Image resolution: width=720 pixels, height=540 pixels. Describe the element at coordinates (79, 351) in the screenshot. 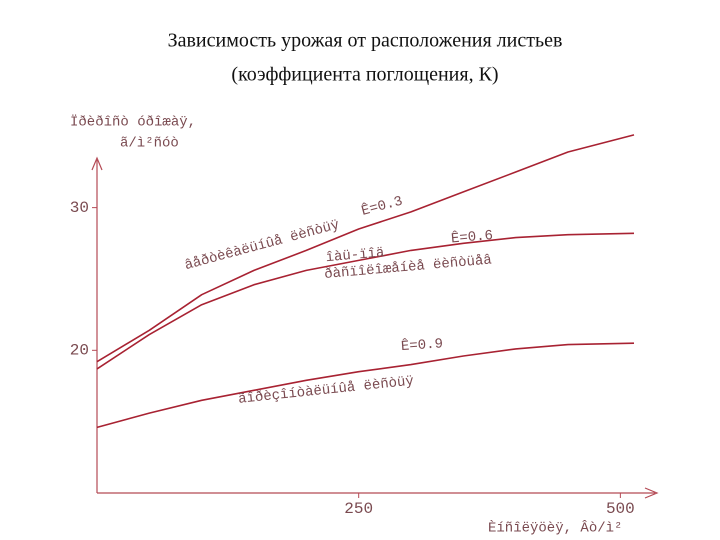

I see `y-tick-label: 20` at that location.